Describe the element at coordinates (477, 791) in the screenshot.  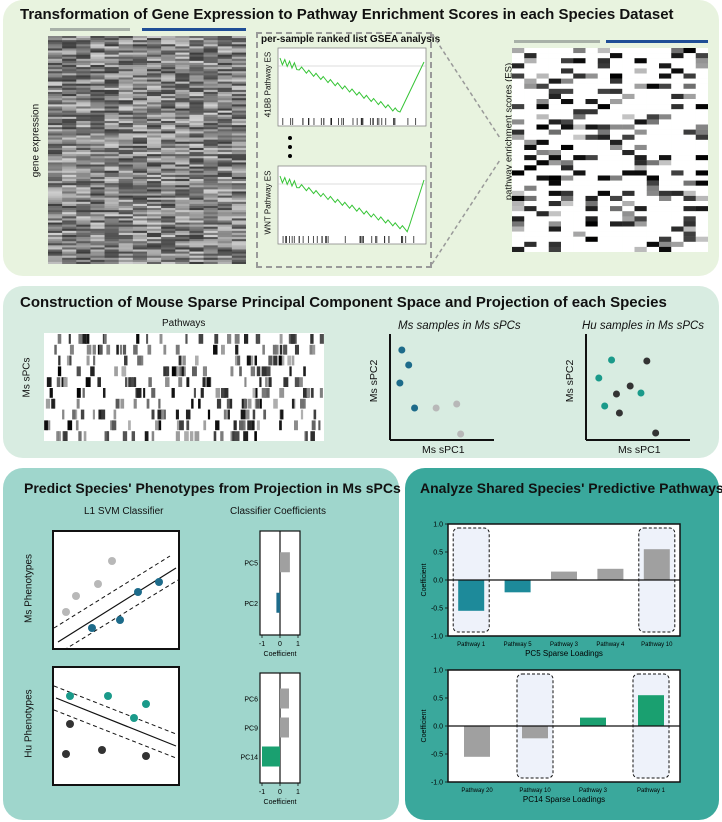
I see `x-category-label: Pathway 20` at that location.